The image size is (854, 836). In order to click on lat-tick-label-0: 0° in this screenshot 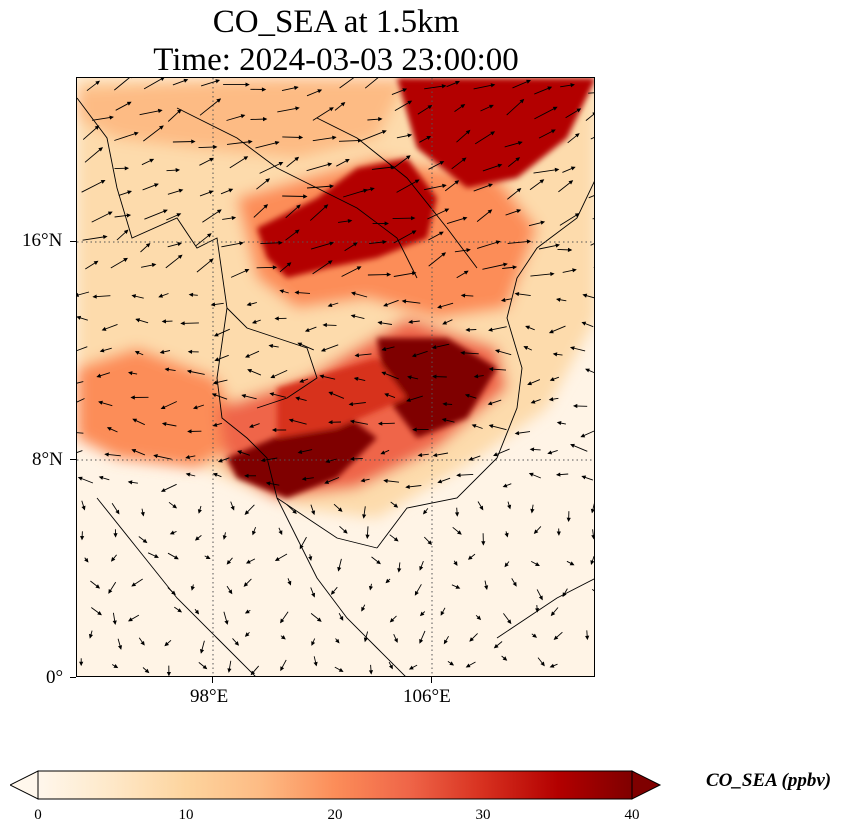, I will do `click(55, 677)`.